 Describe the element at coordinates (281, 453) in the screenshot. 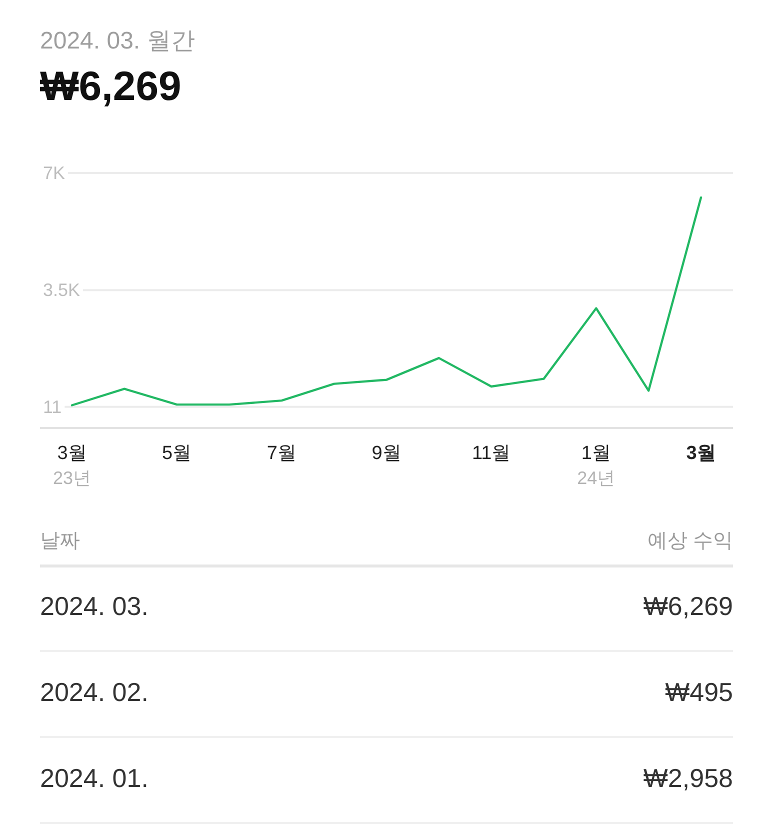

I see `x-tick-label: 7월` at that location.